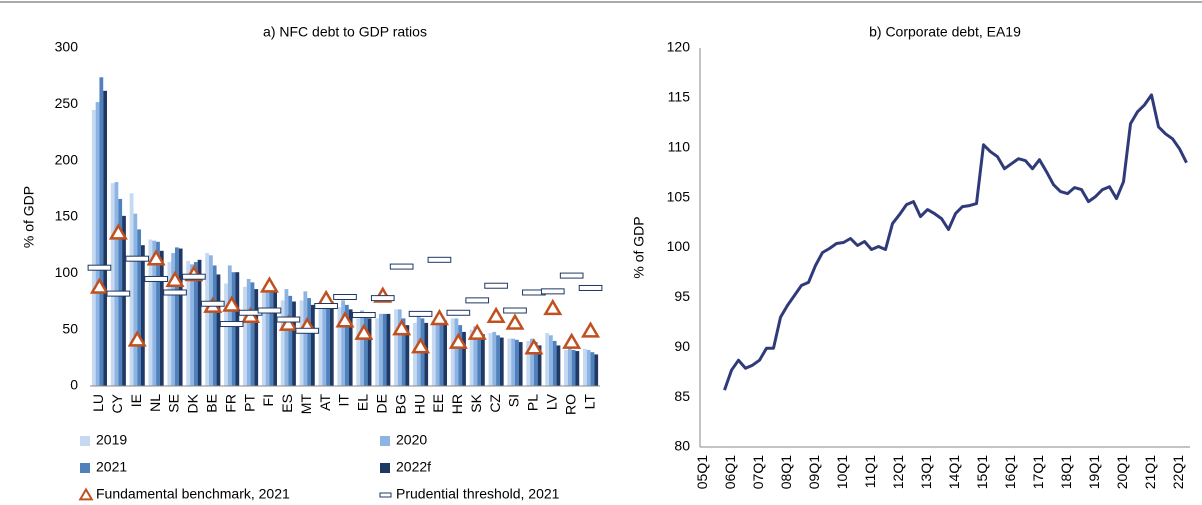  I want to click on x-tick-label: 17Q1, so click(1038, 472).